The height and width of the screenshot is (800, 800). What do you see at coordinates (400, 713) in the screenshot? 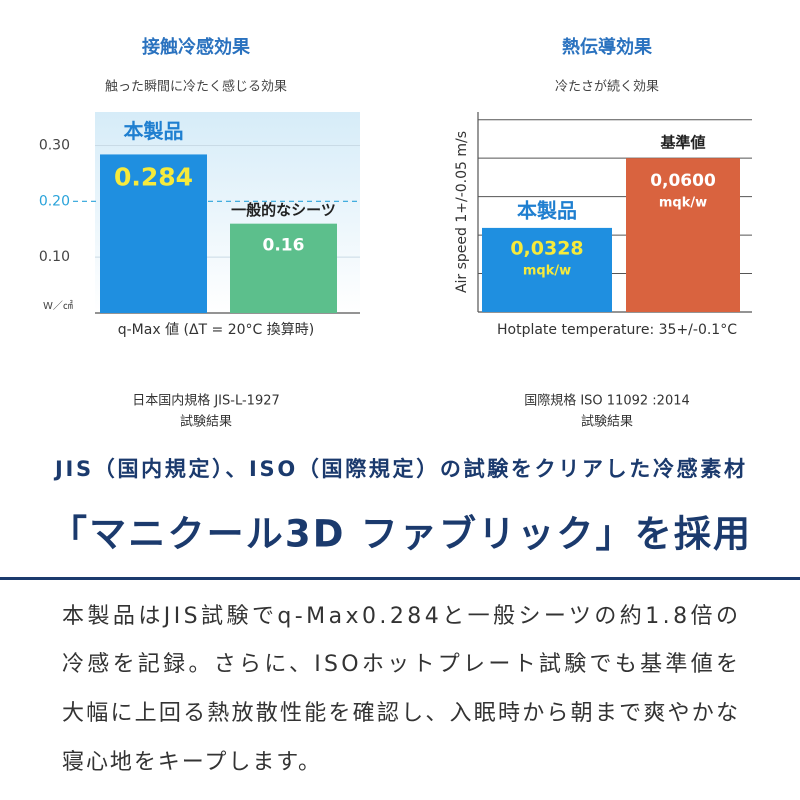
I see `body-line: 大幅に上回る熱放散性能を確認し、入眠時から朝まで爽やかな` at bounding box center [400, 713].